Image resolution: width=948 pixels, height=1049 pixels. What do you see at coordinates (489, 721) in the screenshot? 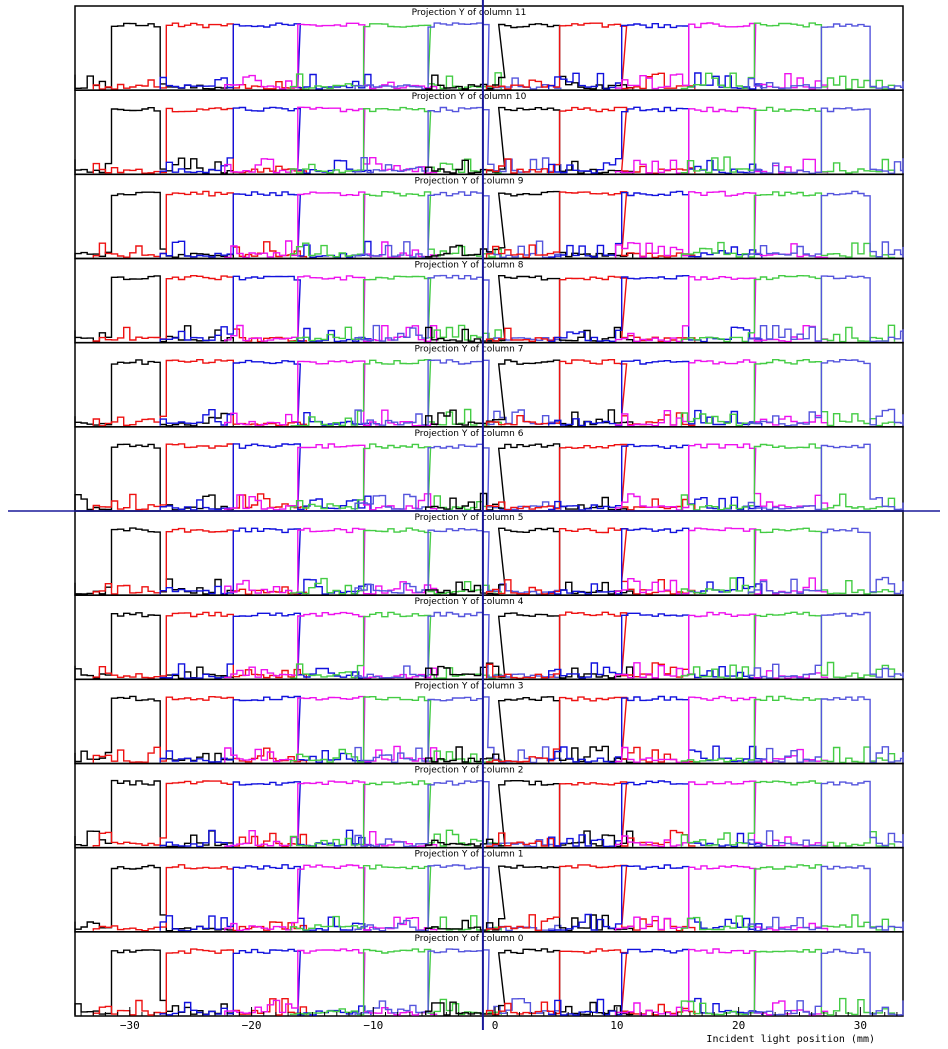
I see `panel-column-3: Projection Y of column 3` at bounding box center [489, 721].